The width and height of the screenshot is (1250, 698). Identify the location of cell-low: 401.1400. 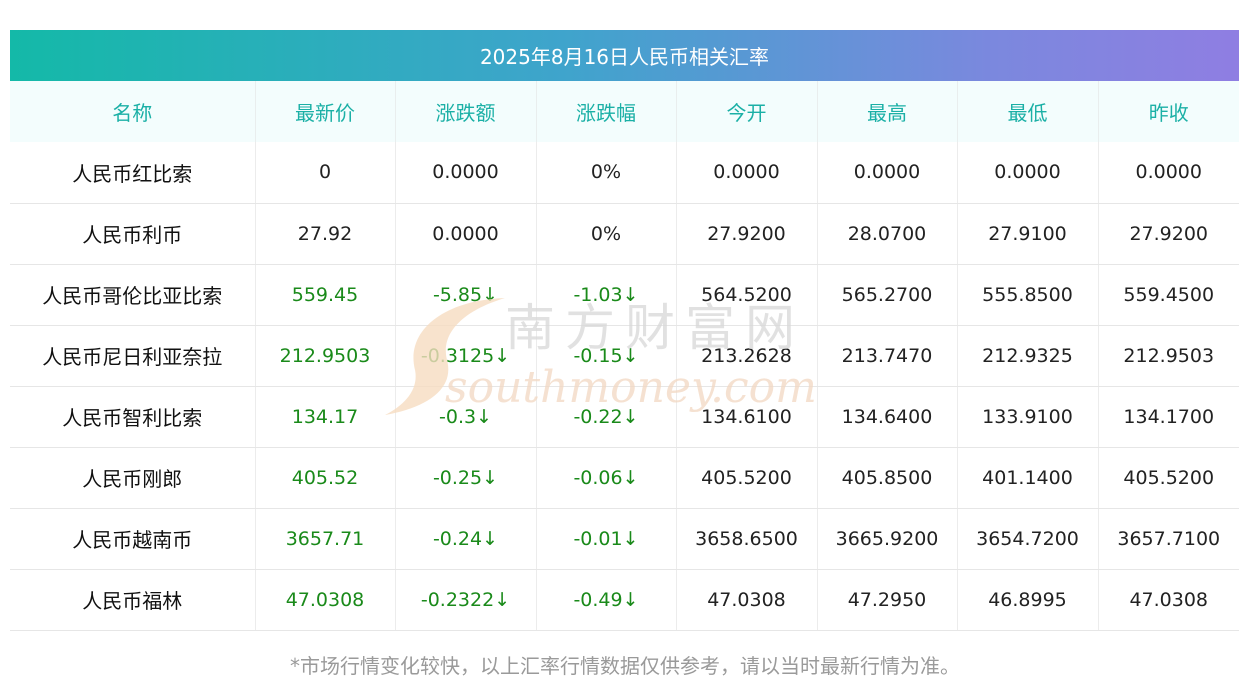
(1028, 478).